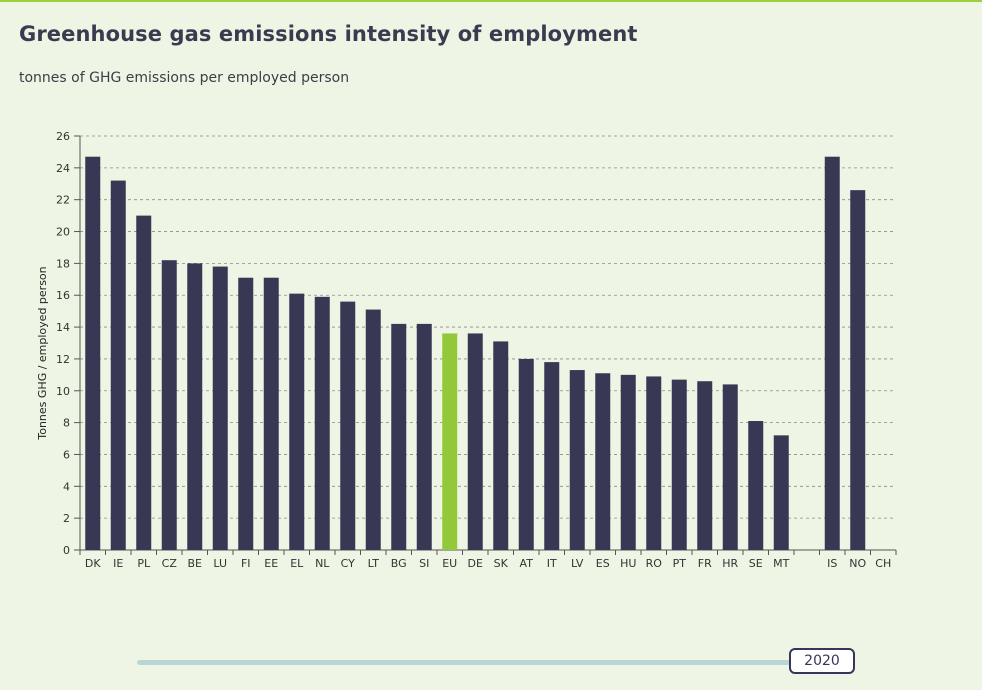 The image size is (982, 690). What do you see at coordinates (654, 563) in the screenshot?
I see `x-tick-label-ro: RO` at bounding box center [654, 563].